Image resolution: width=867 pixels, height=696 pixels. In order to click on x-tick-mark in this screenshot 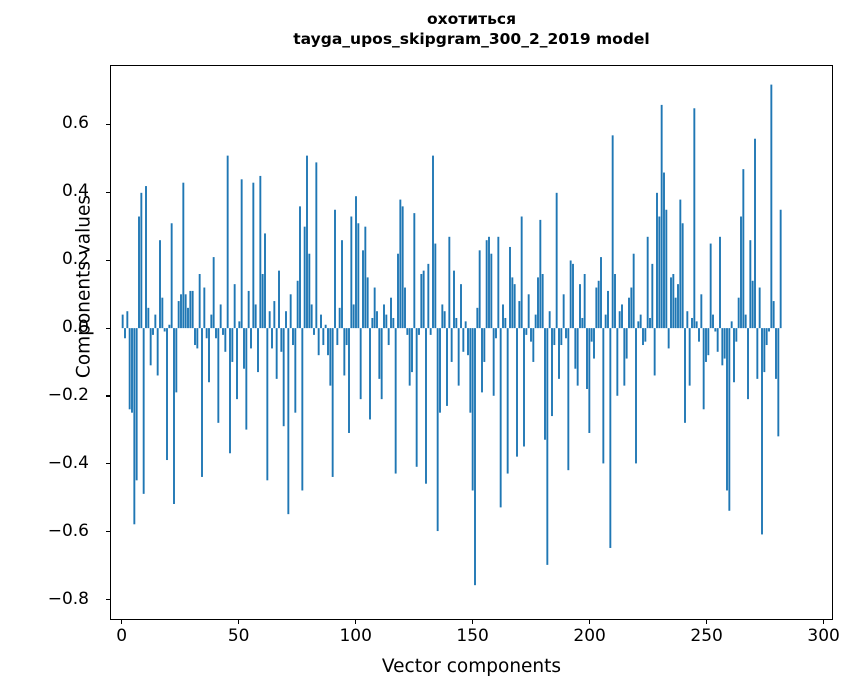, I will do `click(122, 622)`.